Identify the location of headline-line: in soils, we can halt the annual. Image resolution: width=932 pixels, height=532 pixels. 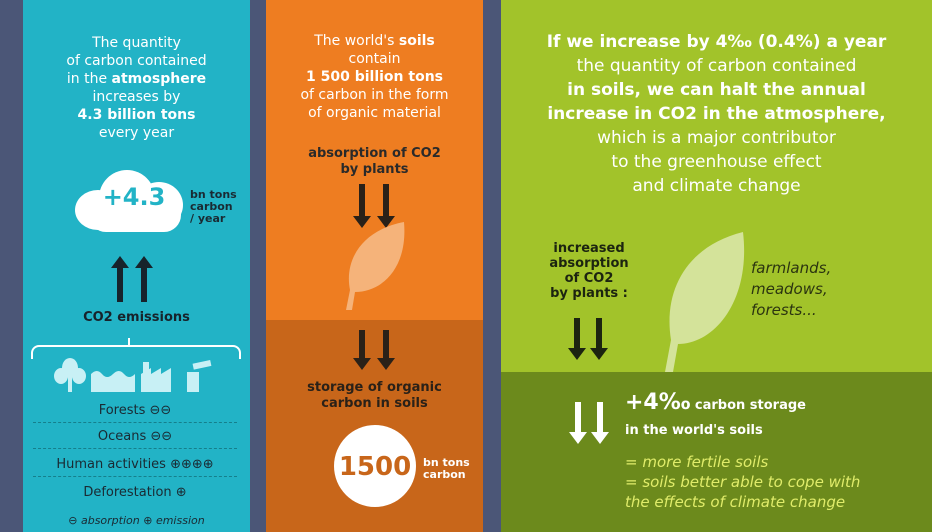
(716, 90).